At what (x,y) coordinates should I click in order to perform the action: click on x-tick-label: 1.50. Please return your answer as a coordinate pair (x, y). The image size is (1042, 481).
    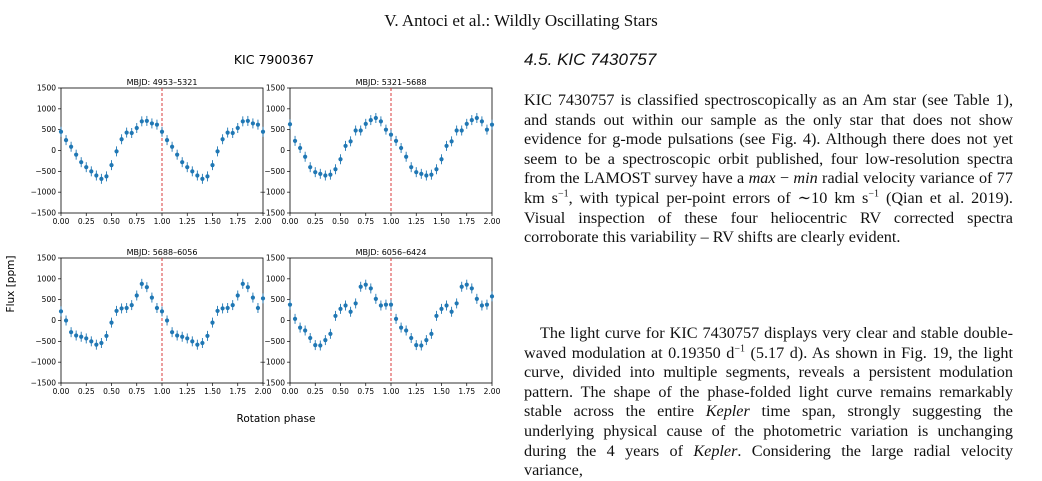
    Looking at the image, I should click on (212, 391).